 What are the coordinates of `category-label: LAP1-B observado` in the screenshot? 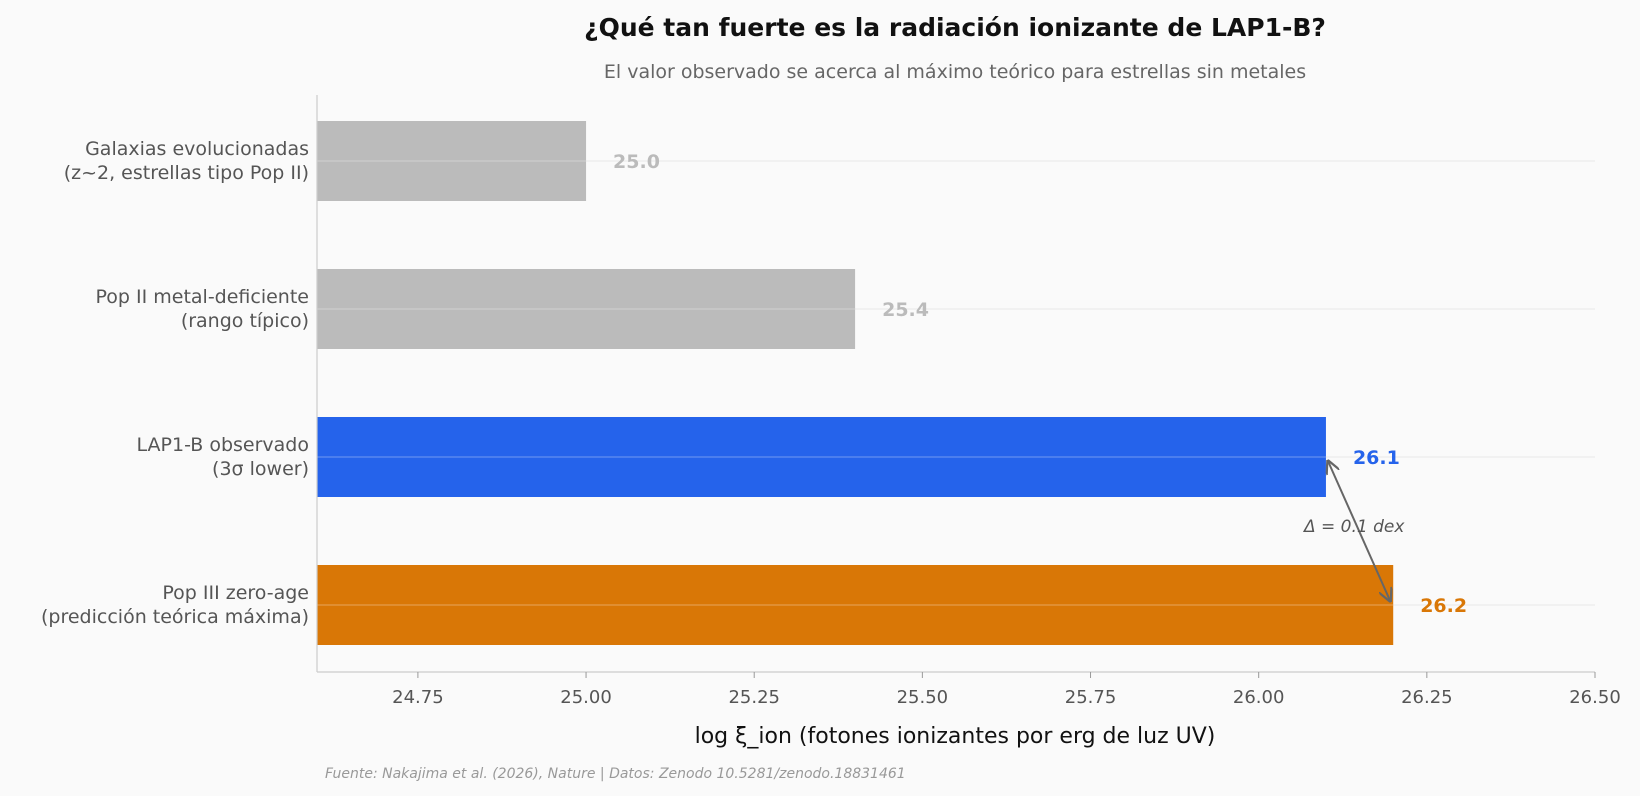 It's located at (223, 445).